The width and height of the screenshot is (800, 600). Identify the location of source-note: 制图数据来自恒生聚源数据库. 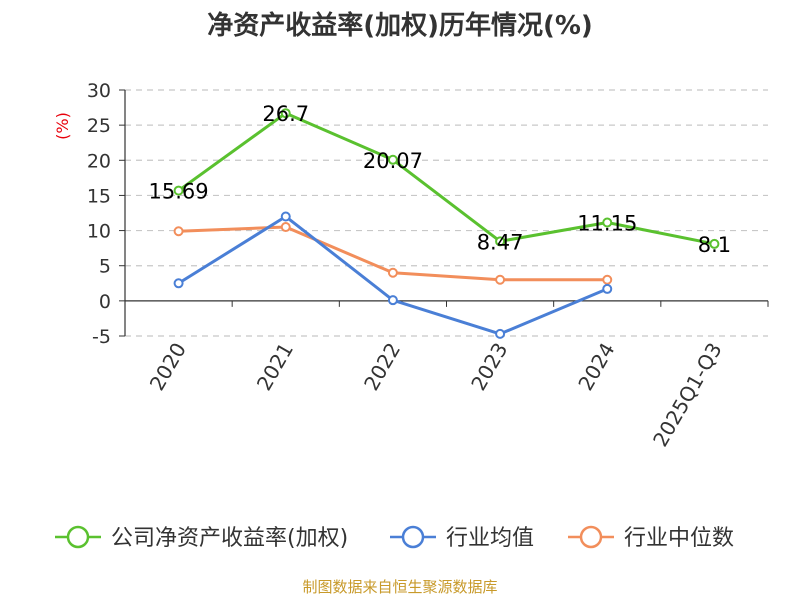
(399, 587).